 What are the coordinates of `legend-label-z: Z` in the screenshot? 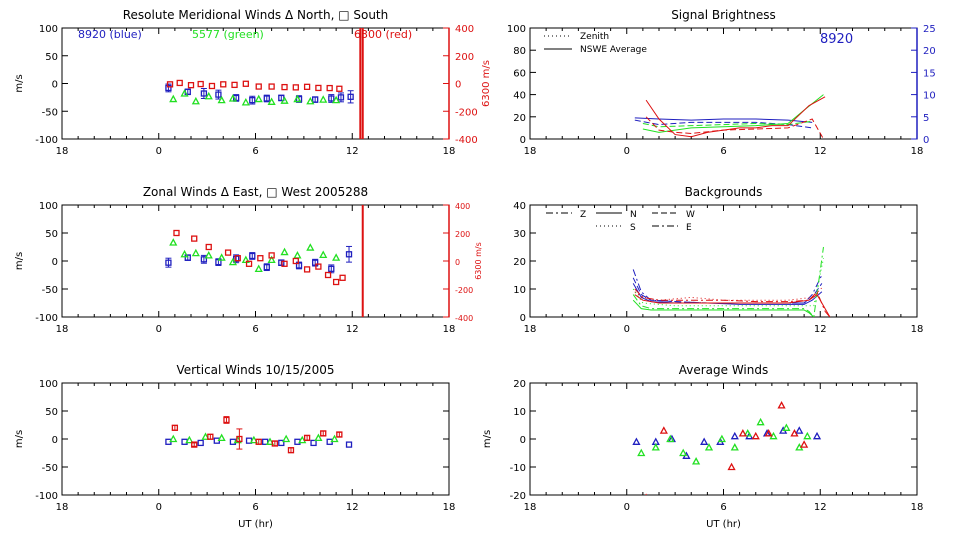 It's located at (583, 215).